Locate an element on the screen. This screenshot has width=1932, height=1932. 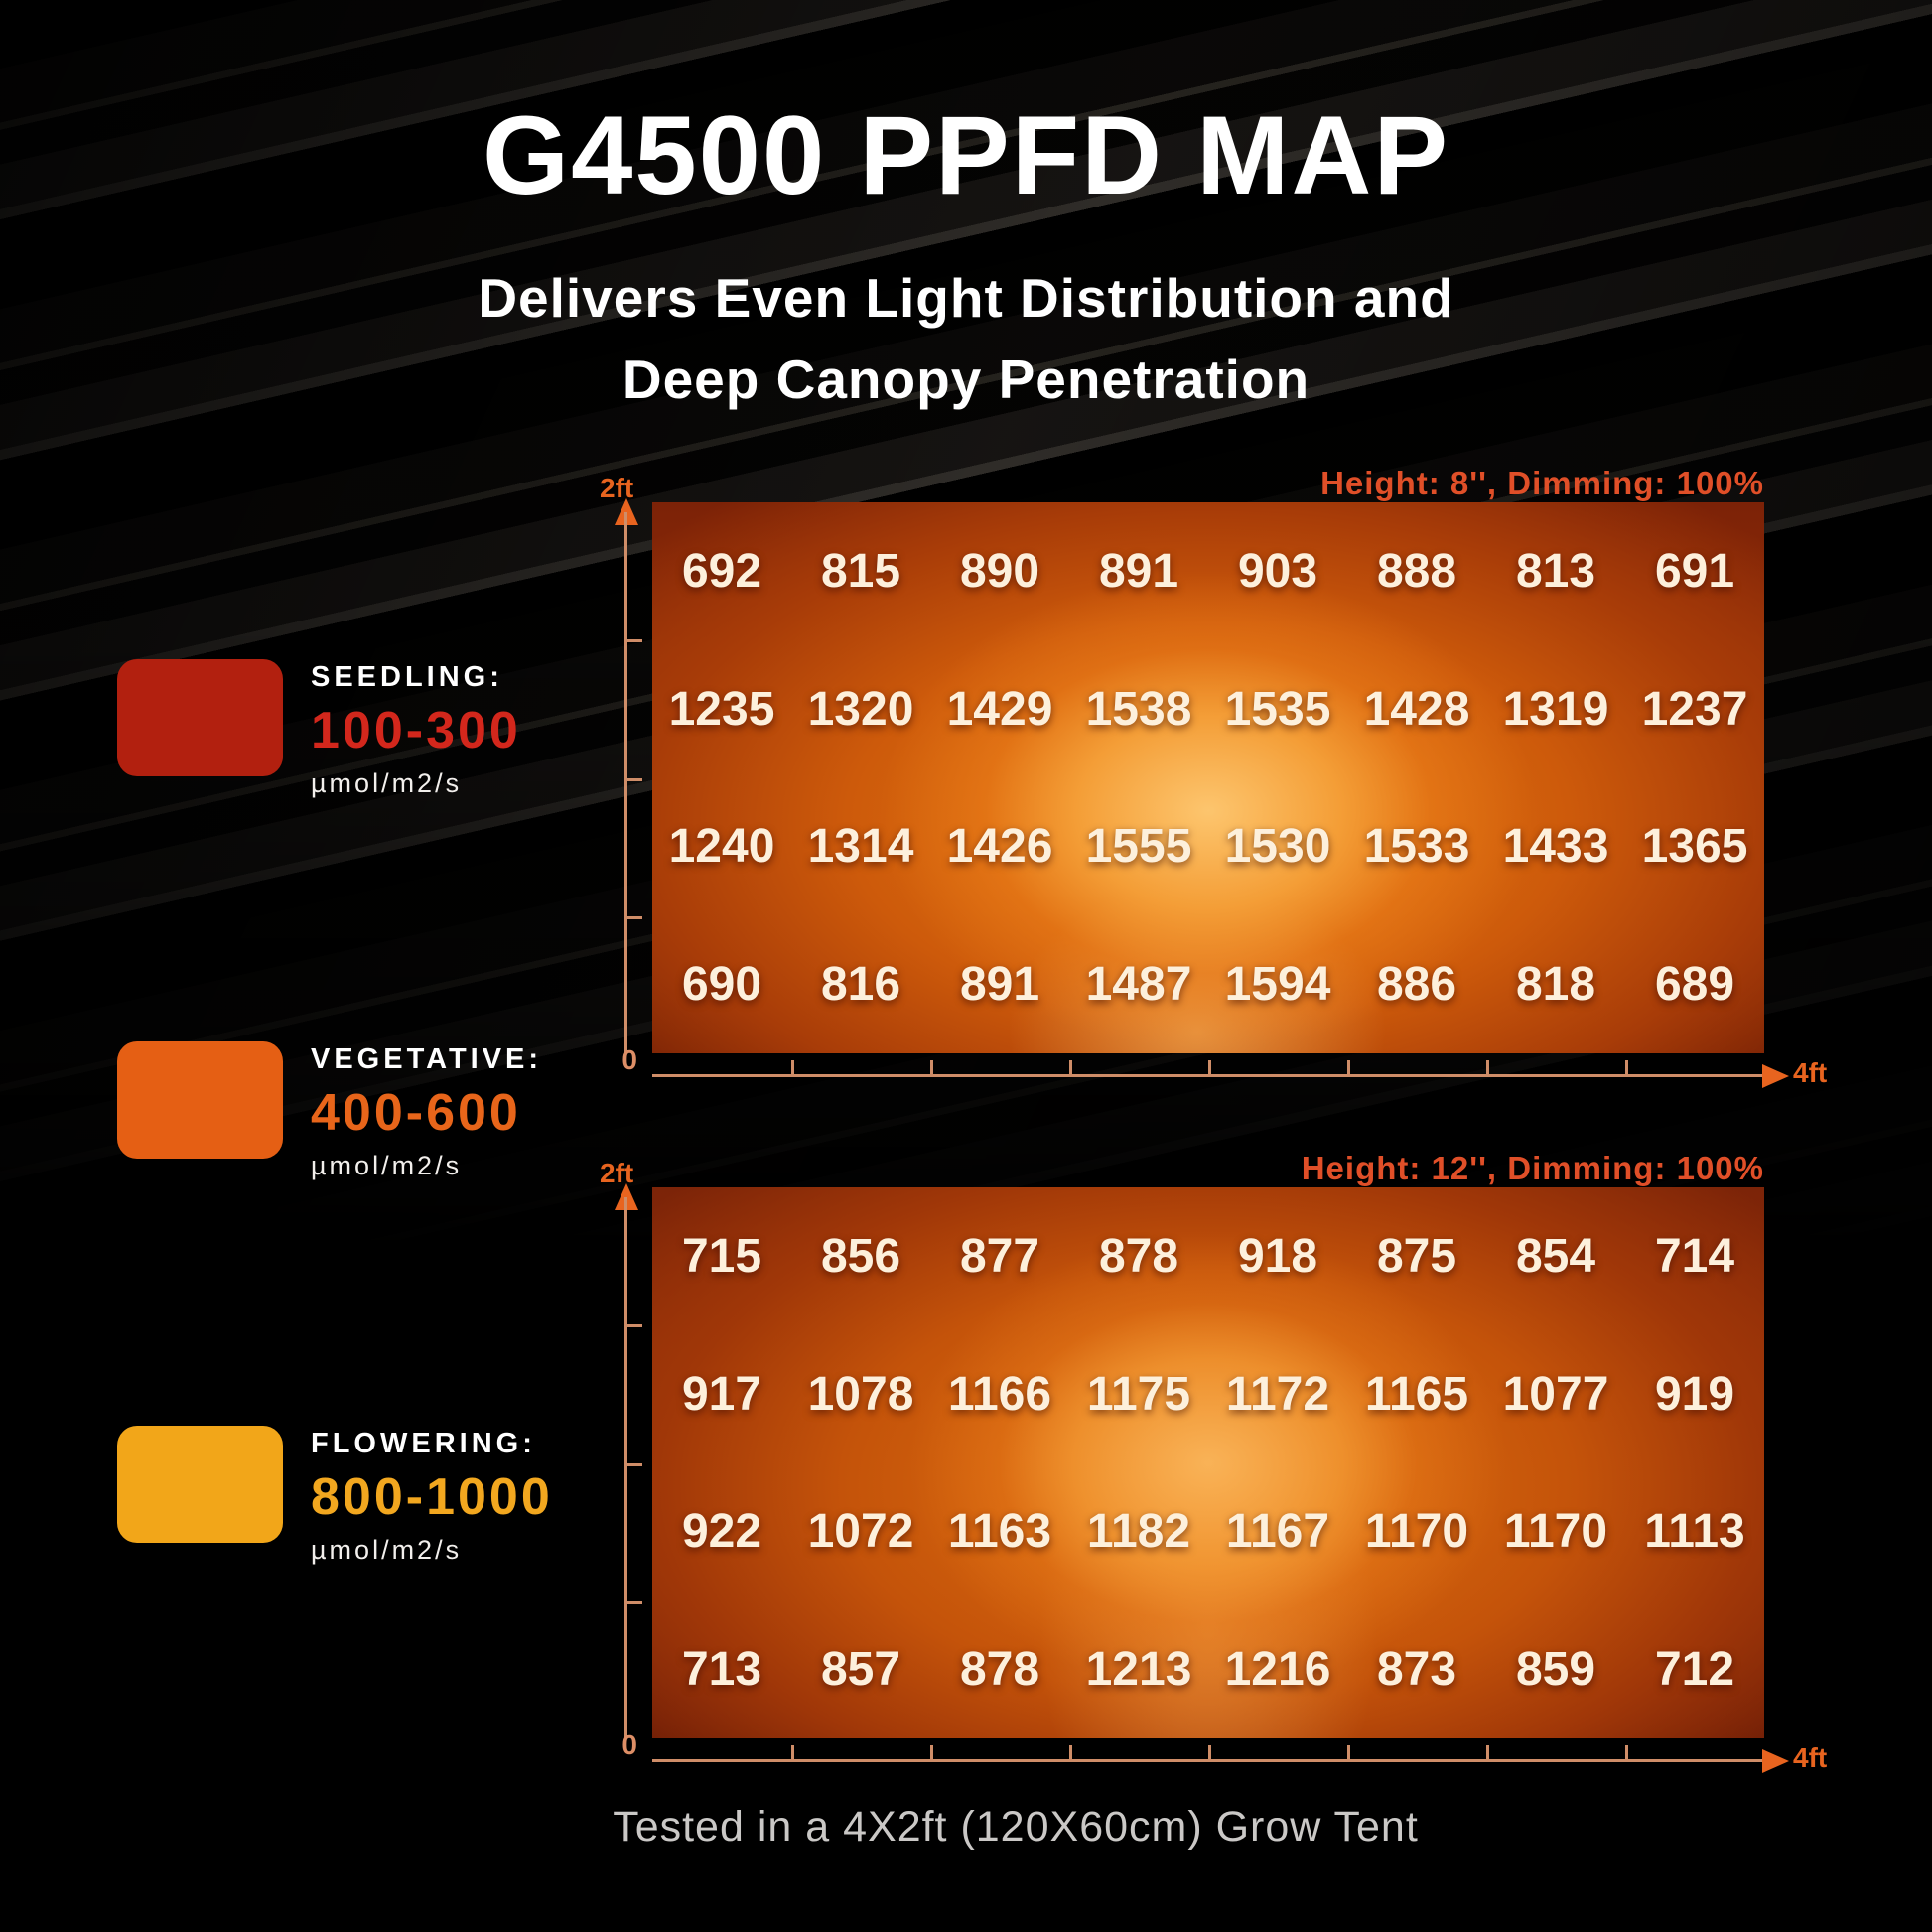
ppfd-value: 1535 is located at coordinates (1278, 709).